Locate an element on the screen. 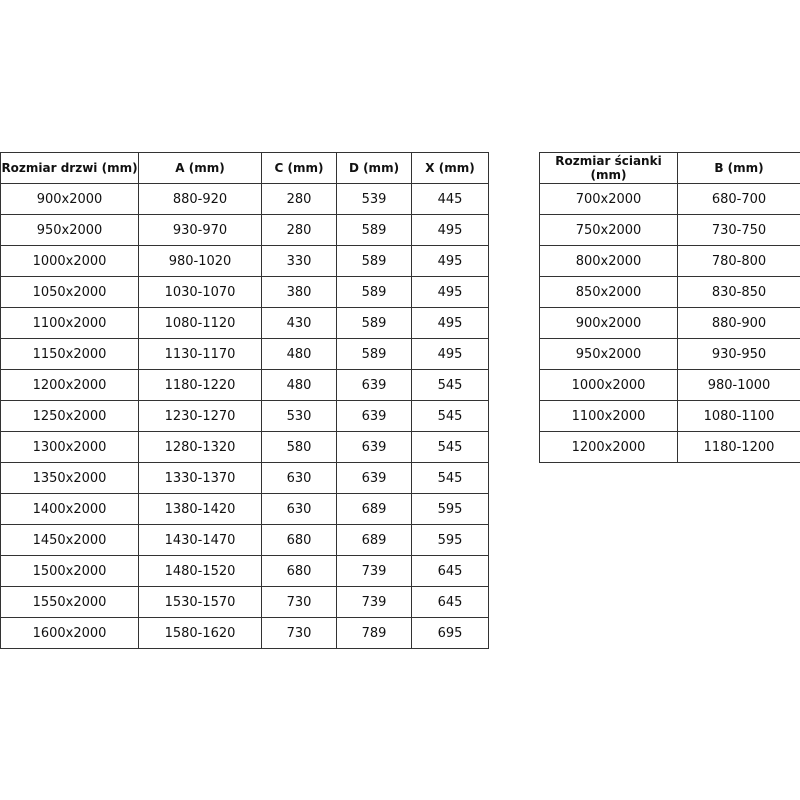 This screenshot has width=800, height=800. table-cell: 1350x2000 is located at coordinates (69, 478).